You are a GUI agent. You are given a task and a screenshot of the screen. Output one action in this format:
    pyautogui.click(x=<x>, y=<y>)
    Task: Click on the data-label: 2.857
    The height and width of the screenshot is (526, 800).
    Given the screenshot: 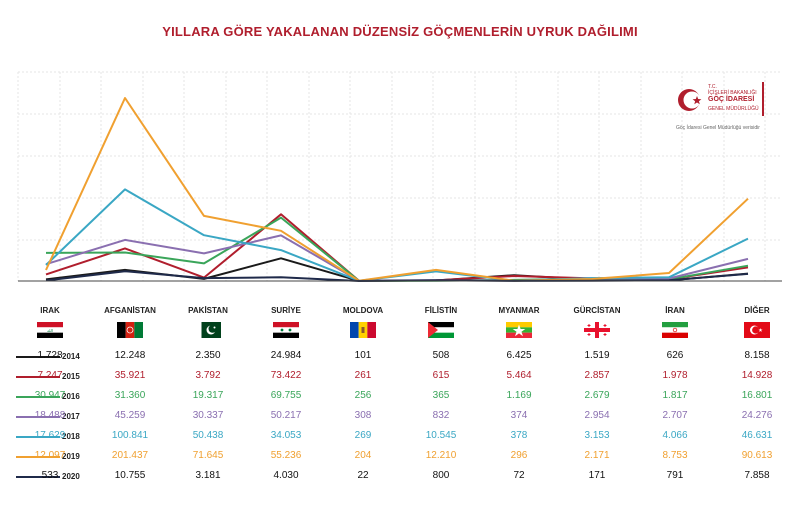 What is the action you would take?
    pyautogui.click(x=597, y=375)
    